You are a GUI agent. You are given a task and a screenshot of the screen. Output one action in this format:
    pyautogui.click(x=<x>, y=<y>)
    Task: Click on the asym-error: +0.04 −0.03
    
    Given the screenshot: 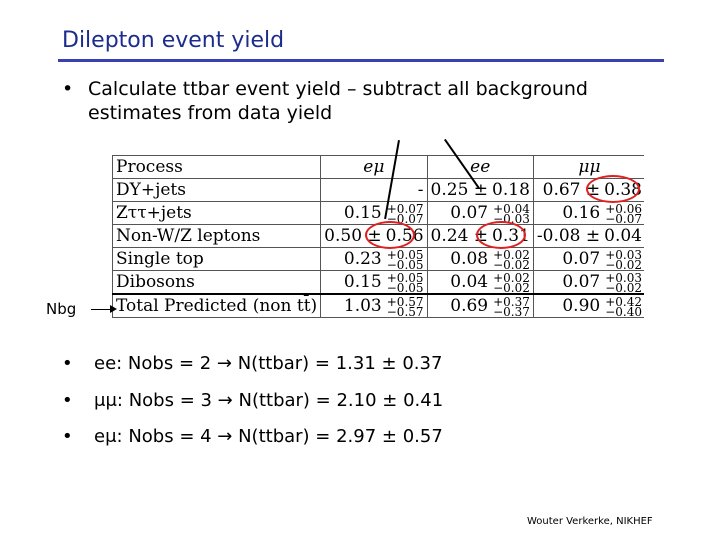 What is the action you would take?
    pyautogui.click(x=511, y=213)
    